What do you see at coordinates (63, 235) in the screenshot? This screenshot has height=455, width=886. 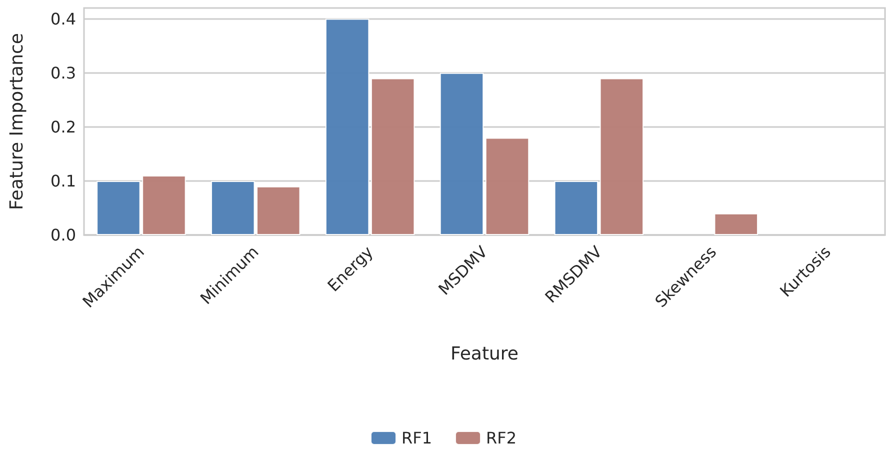 I see `y-tick-label: 0.0` at bounding box center [63, 235].